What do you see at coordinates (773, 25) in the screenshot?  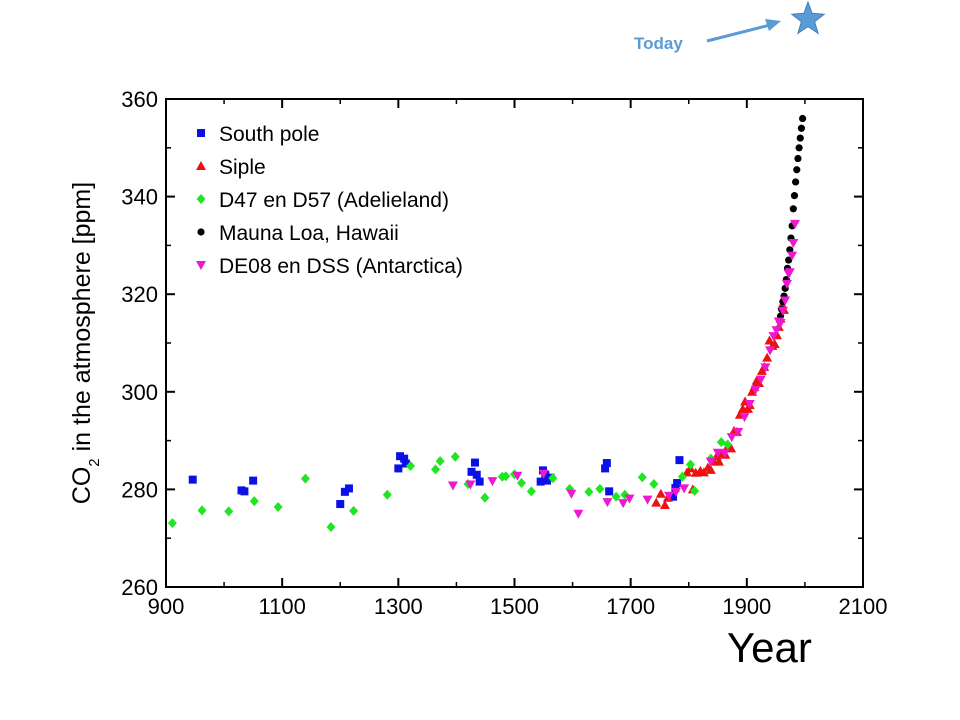 I see `today-arrowhead` at bounding box center [773, 25].